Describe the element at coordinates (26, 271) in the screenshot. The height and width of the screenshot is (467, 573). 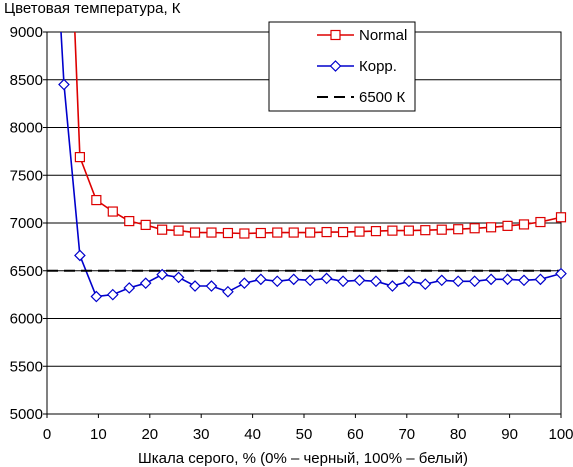
I see `y-tick-label: 6500` at that location.